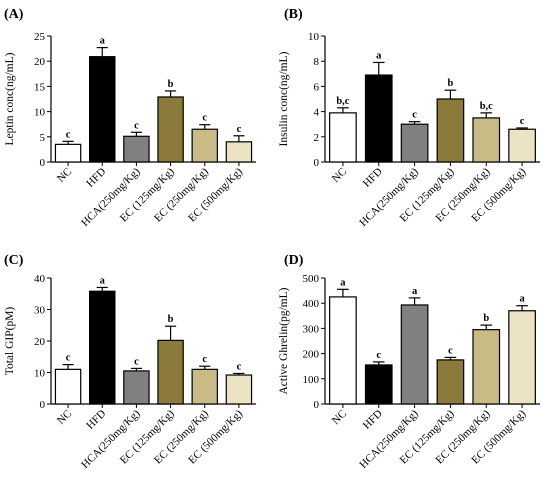 The height and width of the screenshot is (495, 550). What do you see at coordinates (14, 260) in the screenshot?
I see `panel-label: (C)` at bounding box center [14, 260].